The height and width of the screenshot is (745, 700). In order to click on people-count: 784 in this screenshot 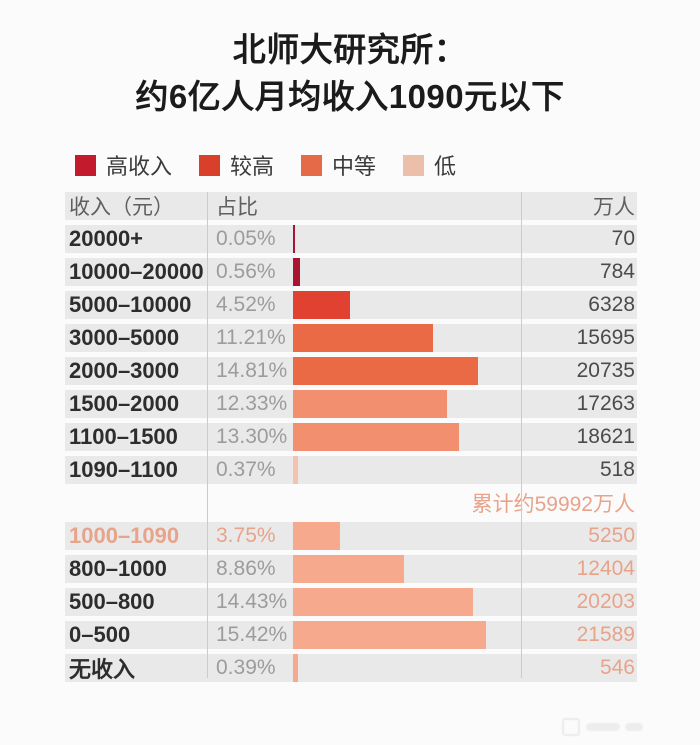, I will do `click(617, 271)`.